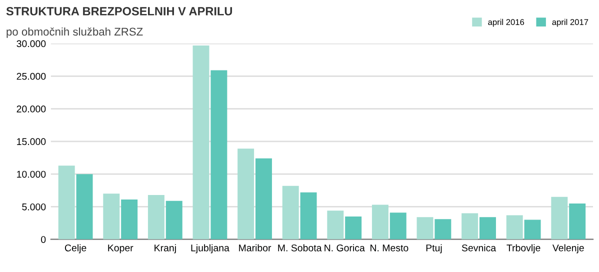 The height and width of the screenshot is (272, 599). Describe the element at coordinates (121, 249) in the screenshot. I see `x-tick-label: Koper` at that location.